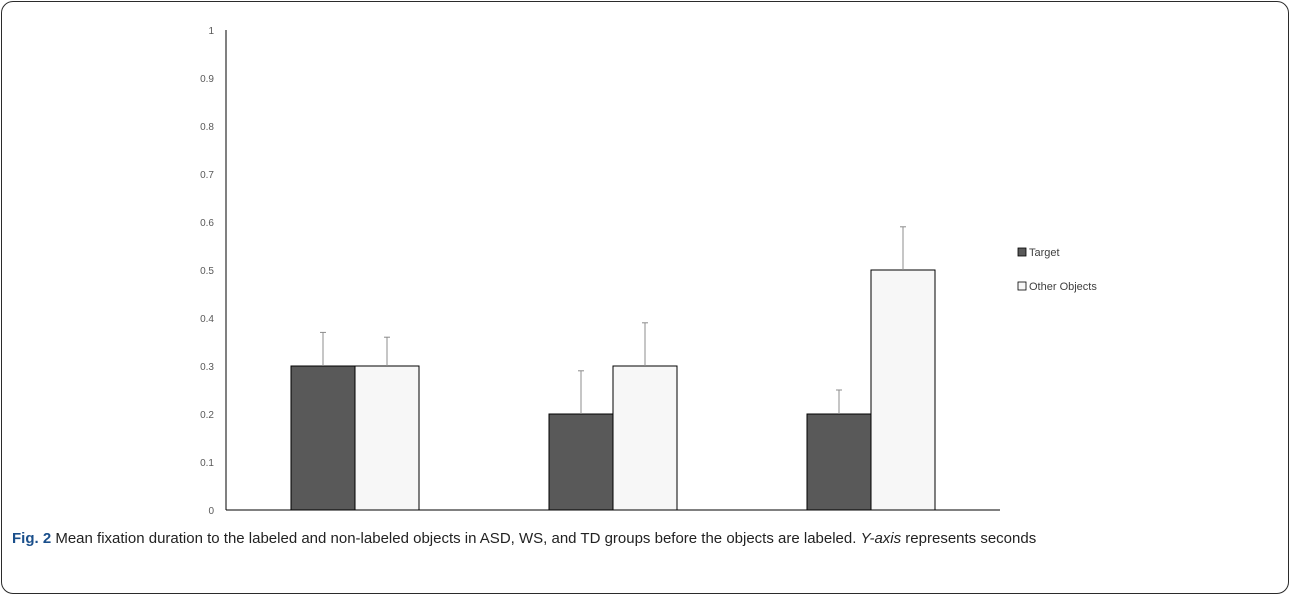  I want to click on legend: Target Other Objects, so click(1057, 270).